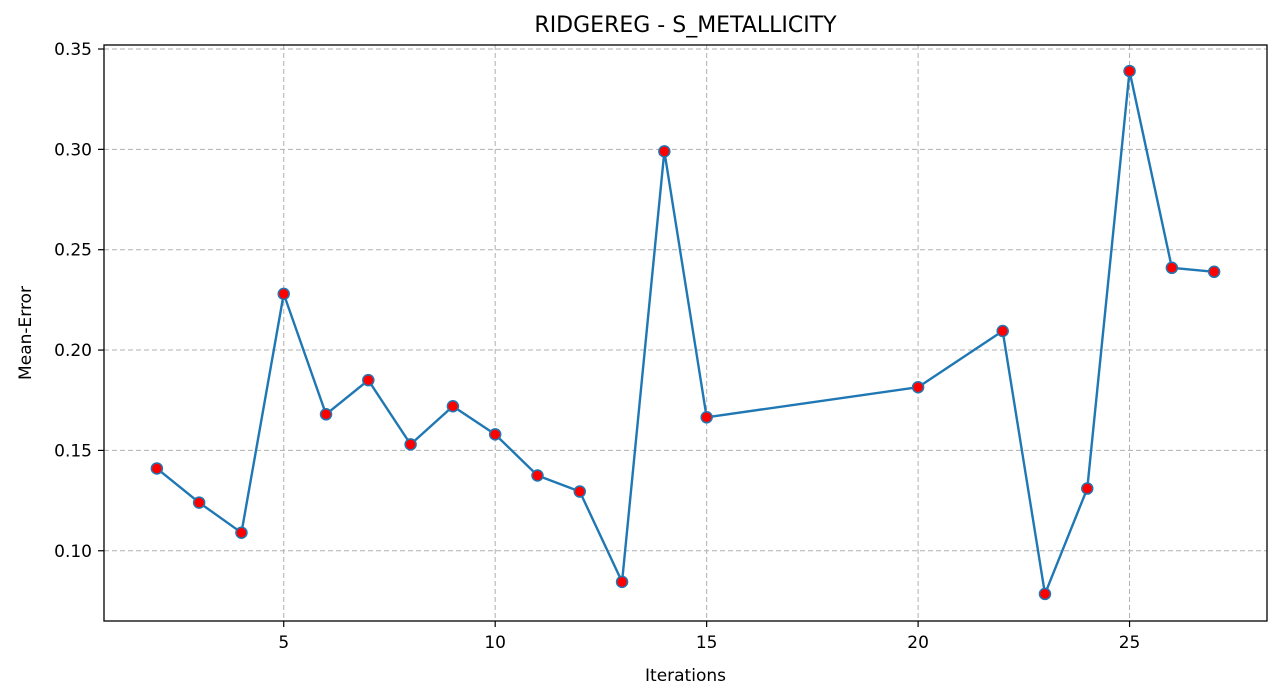  Describe the element at coordinates (495, 643) in the screenshot. I see `x-tick-label: 10` at that location.